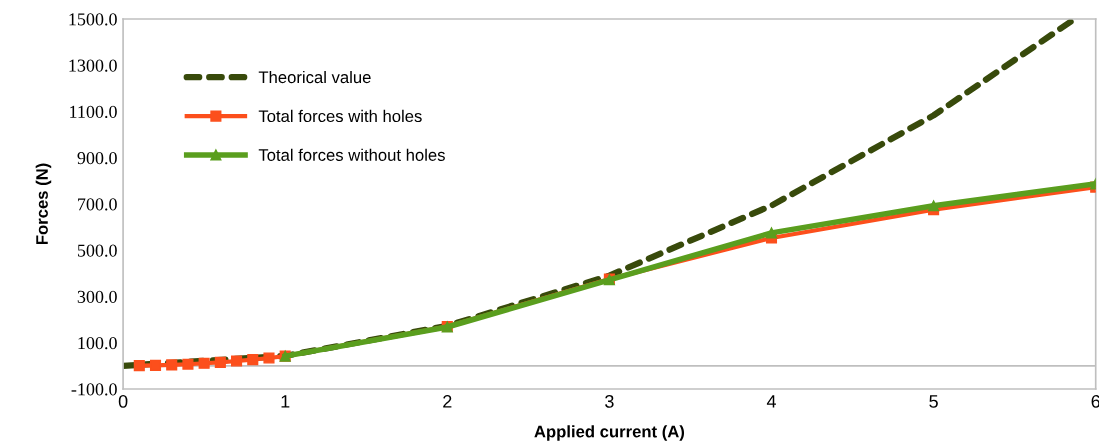  Describe the element at coordinates (93, 19) in the screenshot. I see `y-tick-label: 1500.0` at that location.